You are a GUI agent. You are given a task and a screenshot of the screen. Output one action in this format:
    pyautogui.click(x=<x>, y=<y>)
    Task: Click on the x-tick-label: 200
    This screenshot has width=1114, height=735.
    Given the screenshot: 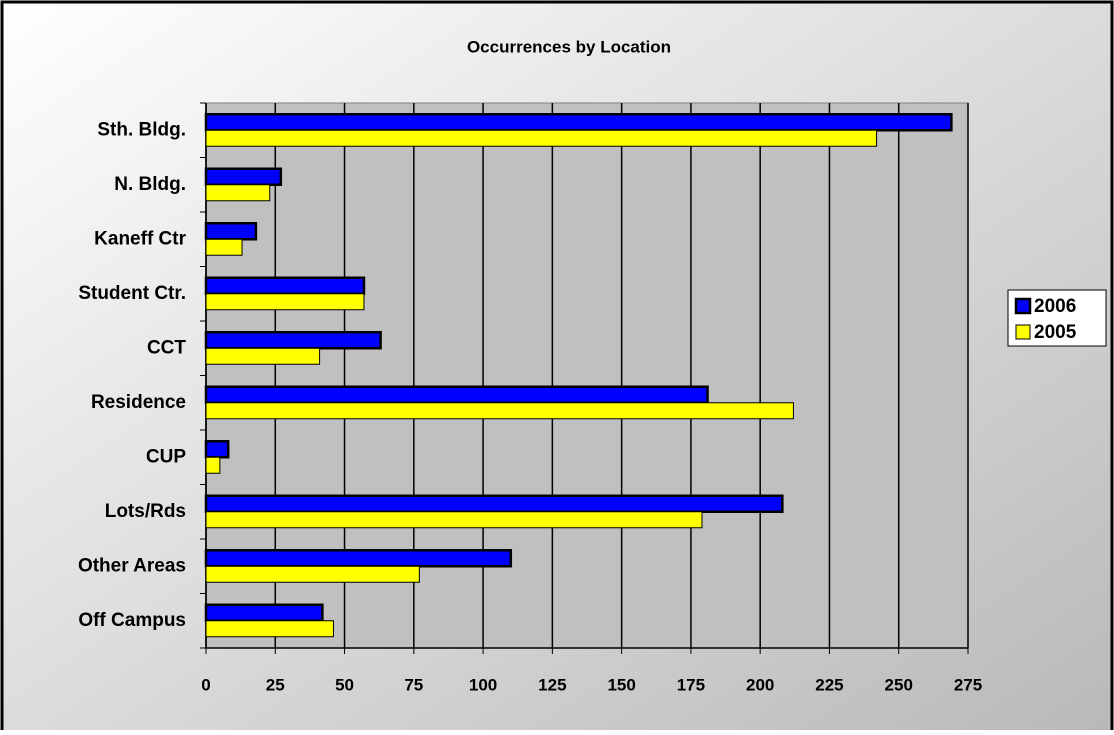 What is the action you would take?
    pyautogui.click(x=760, y=684)
    